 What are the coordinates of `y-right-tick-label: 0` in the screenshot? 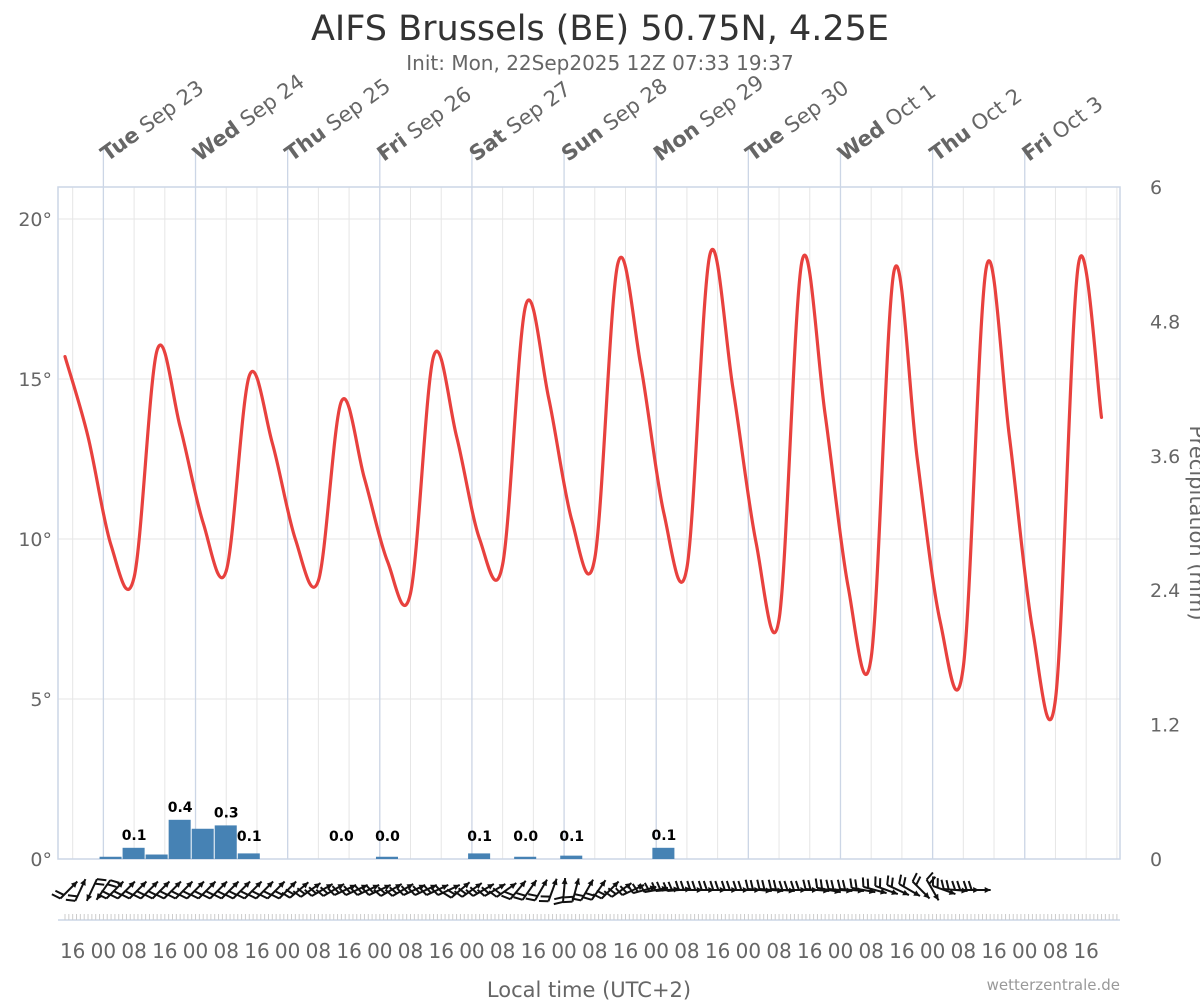 It's located at (1156, 860).